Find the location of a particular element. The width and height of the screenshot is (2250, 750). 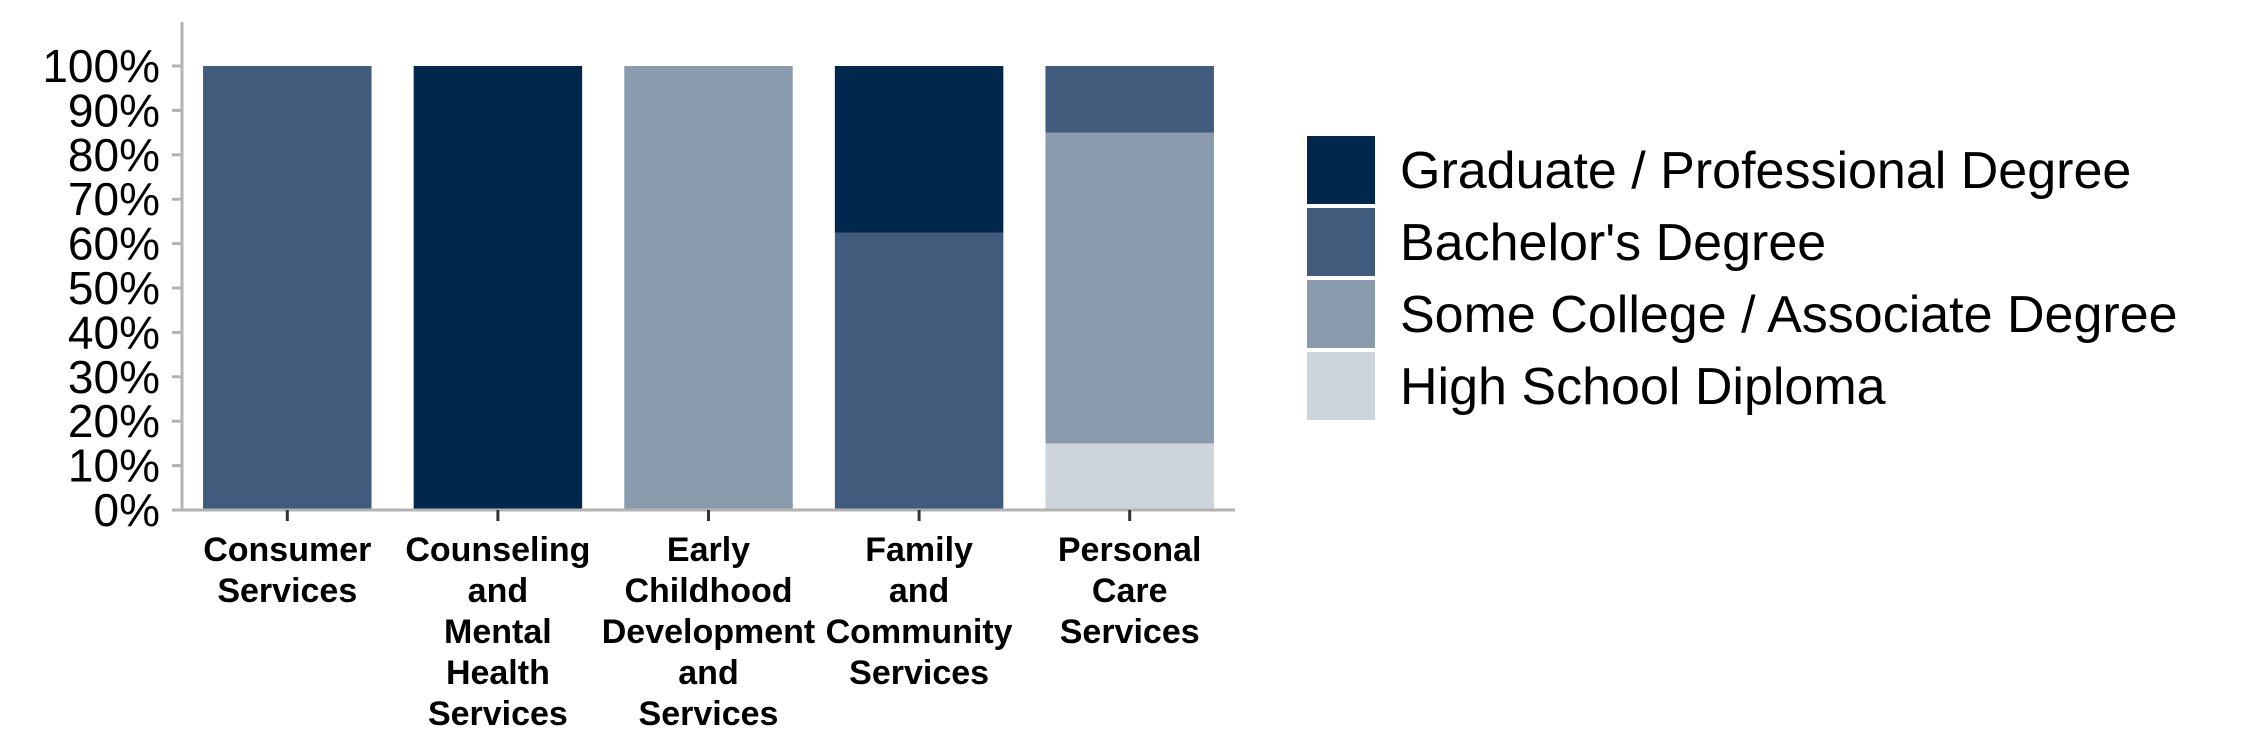

y-tick-label: 80% is located at coordinates (114, 155).